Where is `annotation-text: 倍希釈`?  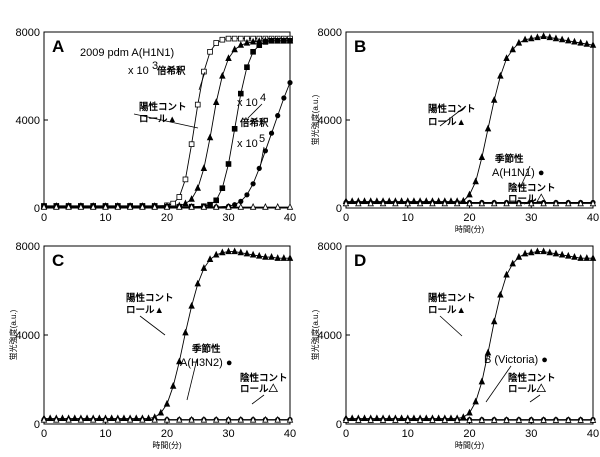 annotation-text: 倍希釈 is located at coordinates (171, 71).